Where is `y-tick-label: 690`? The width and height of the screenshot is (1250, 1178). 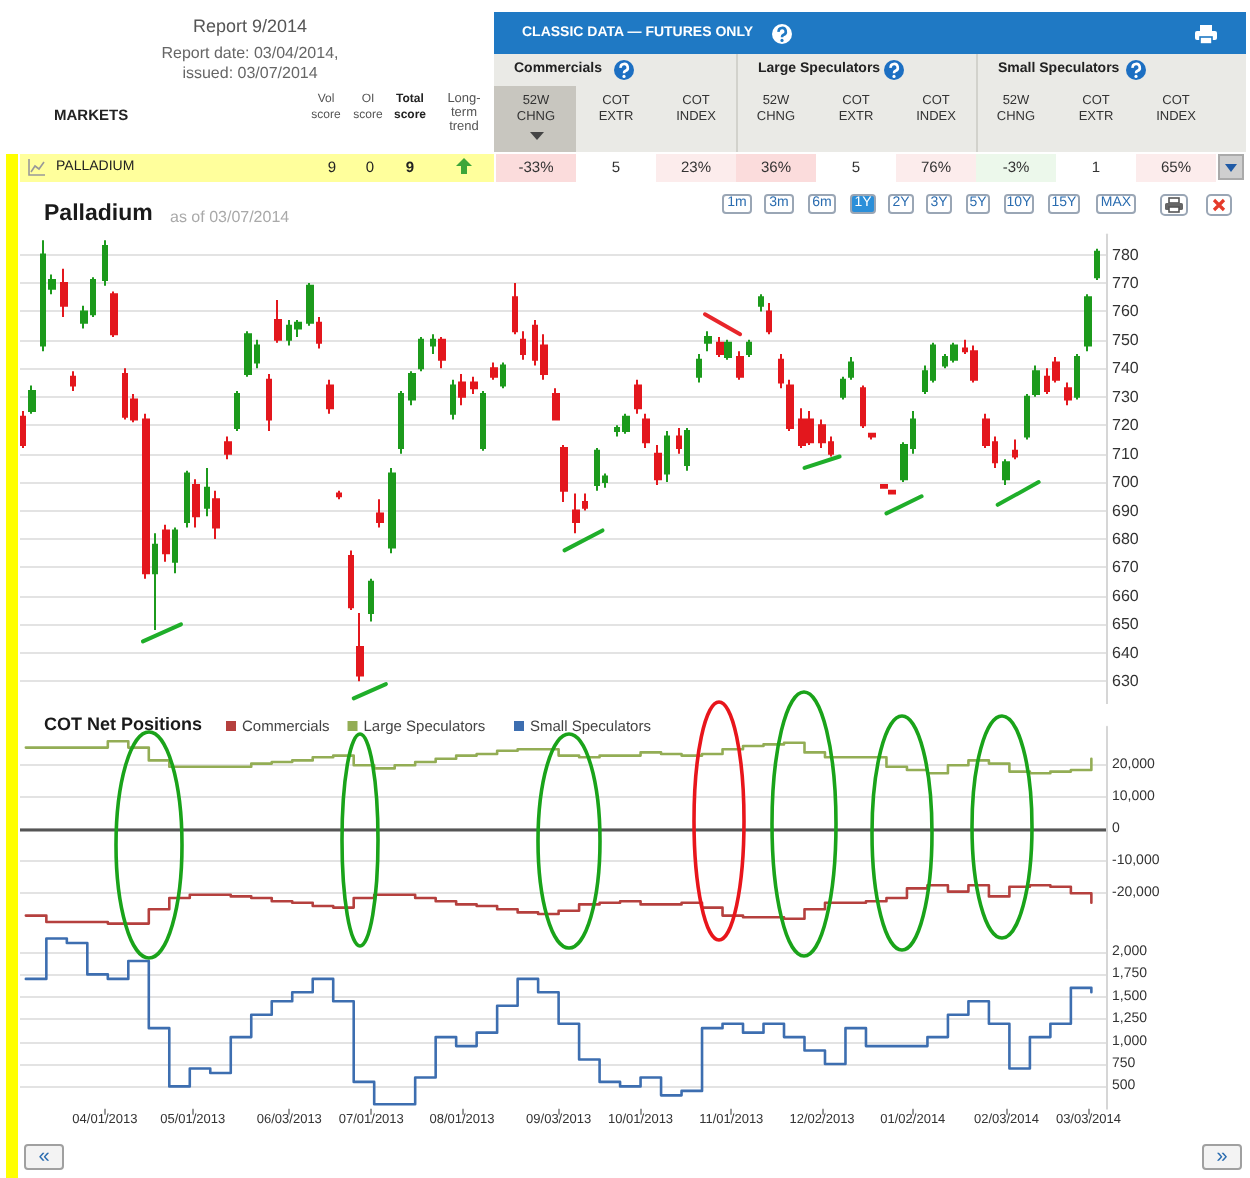 y-tick-label: 690 is located at coordinates (1126, 510).